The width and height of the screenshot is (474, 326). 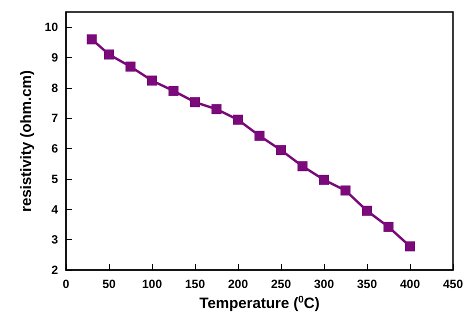 I want to click on y-tick-label: 4, so click(x=54, y=209).